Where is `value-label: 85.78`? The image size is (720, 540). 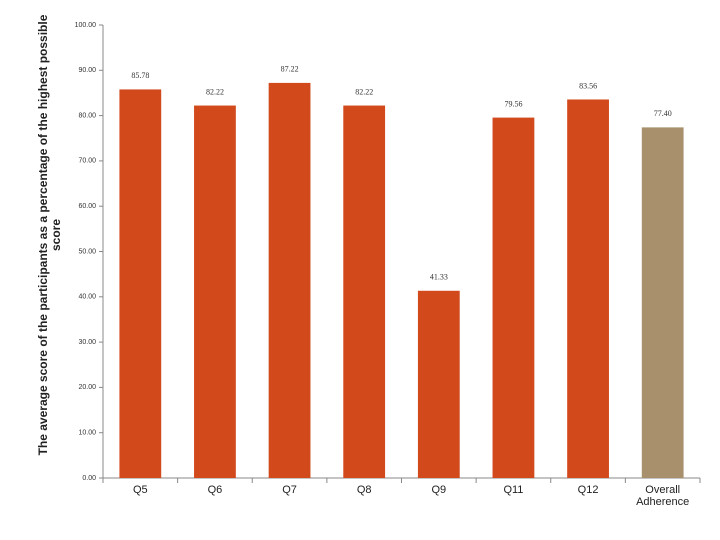 value-label: 85.78 is located at coordinates (140, 75).